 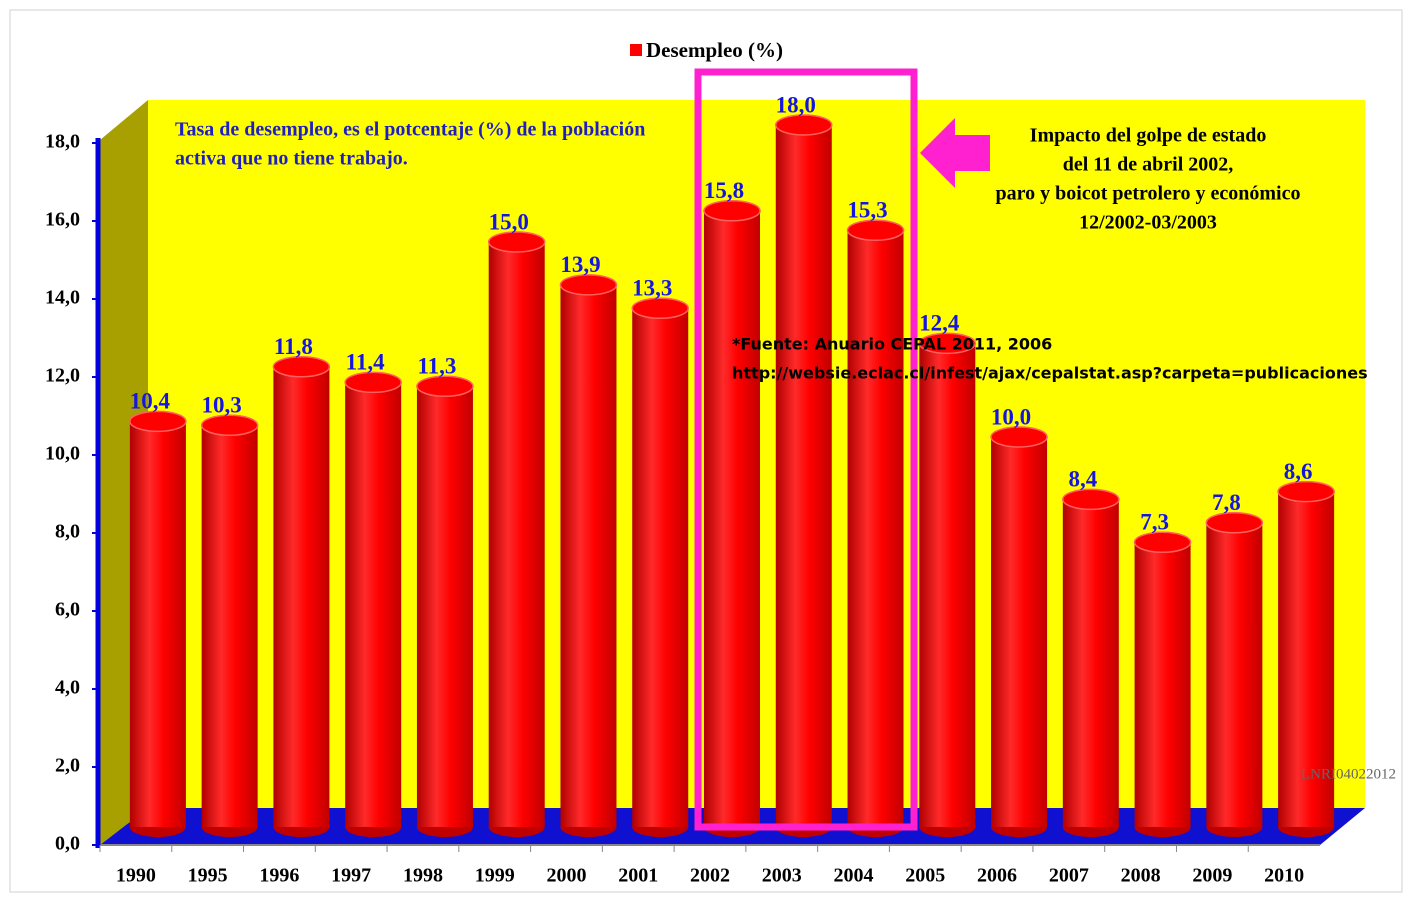 I want to click on y-tick-label: 12,0, so click(x=62, y=376).